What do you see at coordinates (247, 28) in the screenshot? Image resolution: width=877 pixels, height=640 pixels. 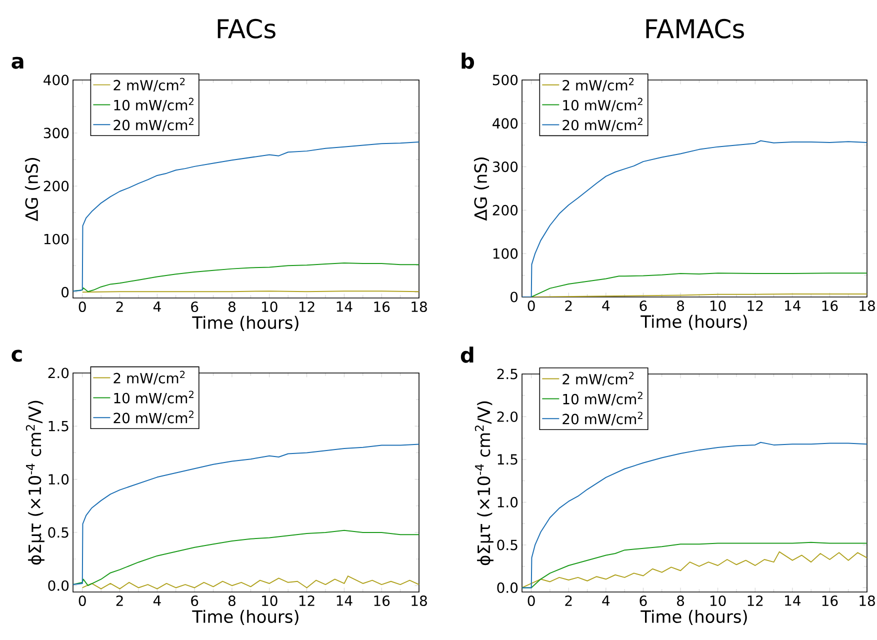 I see `chart-title: FACs` at bounding box center [247, 28].